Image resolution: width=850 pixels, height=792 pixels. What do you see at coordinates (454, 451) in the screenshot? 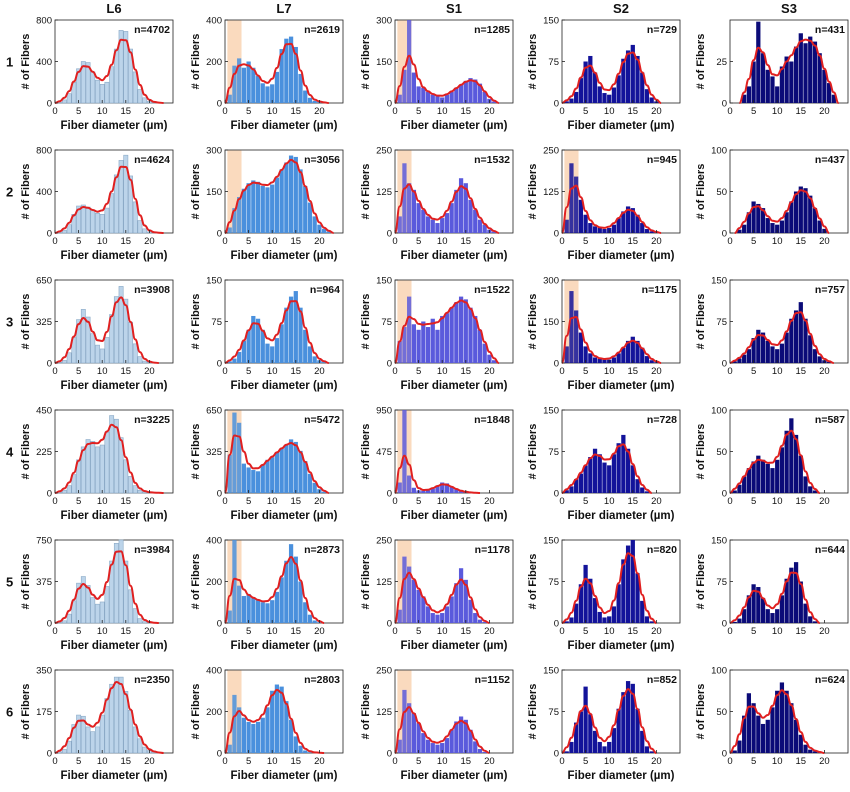
I see `plot-frame` at bounding box center [454, 451].